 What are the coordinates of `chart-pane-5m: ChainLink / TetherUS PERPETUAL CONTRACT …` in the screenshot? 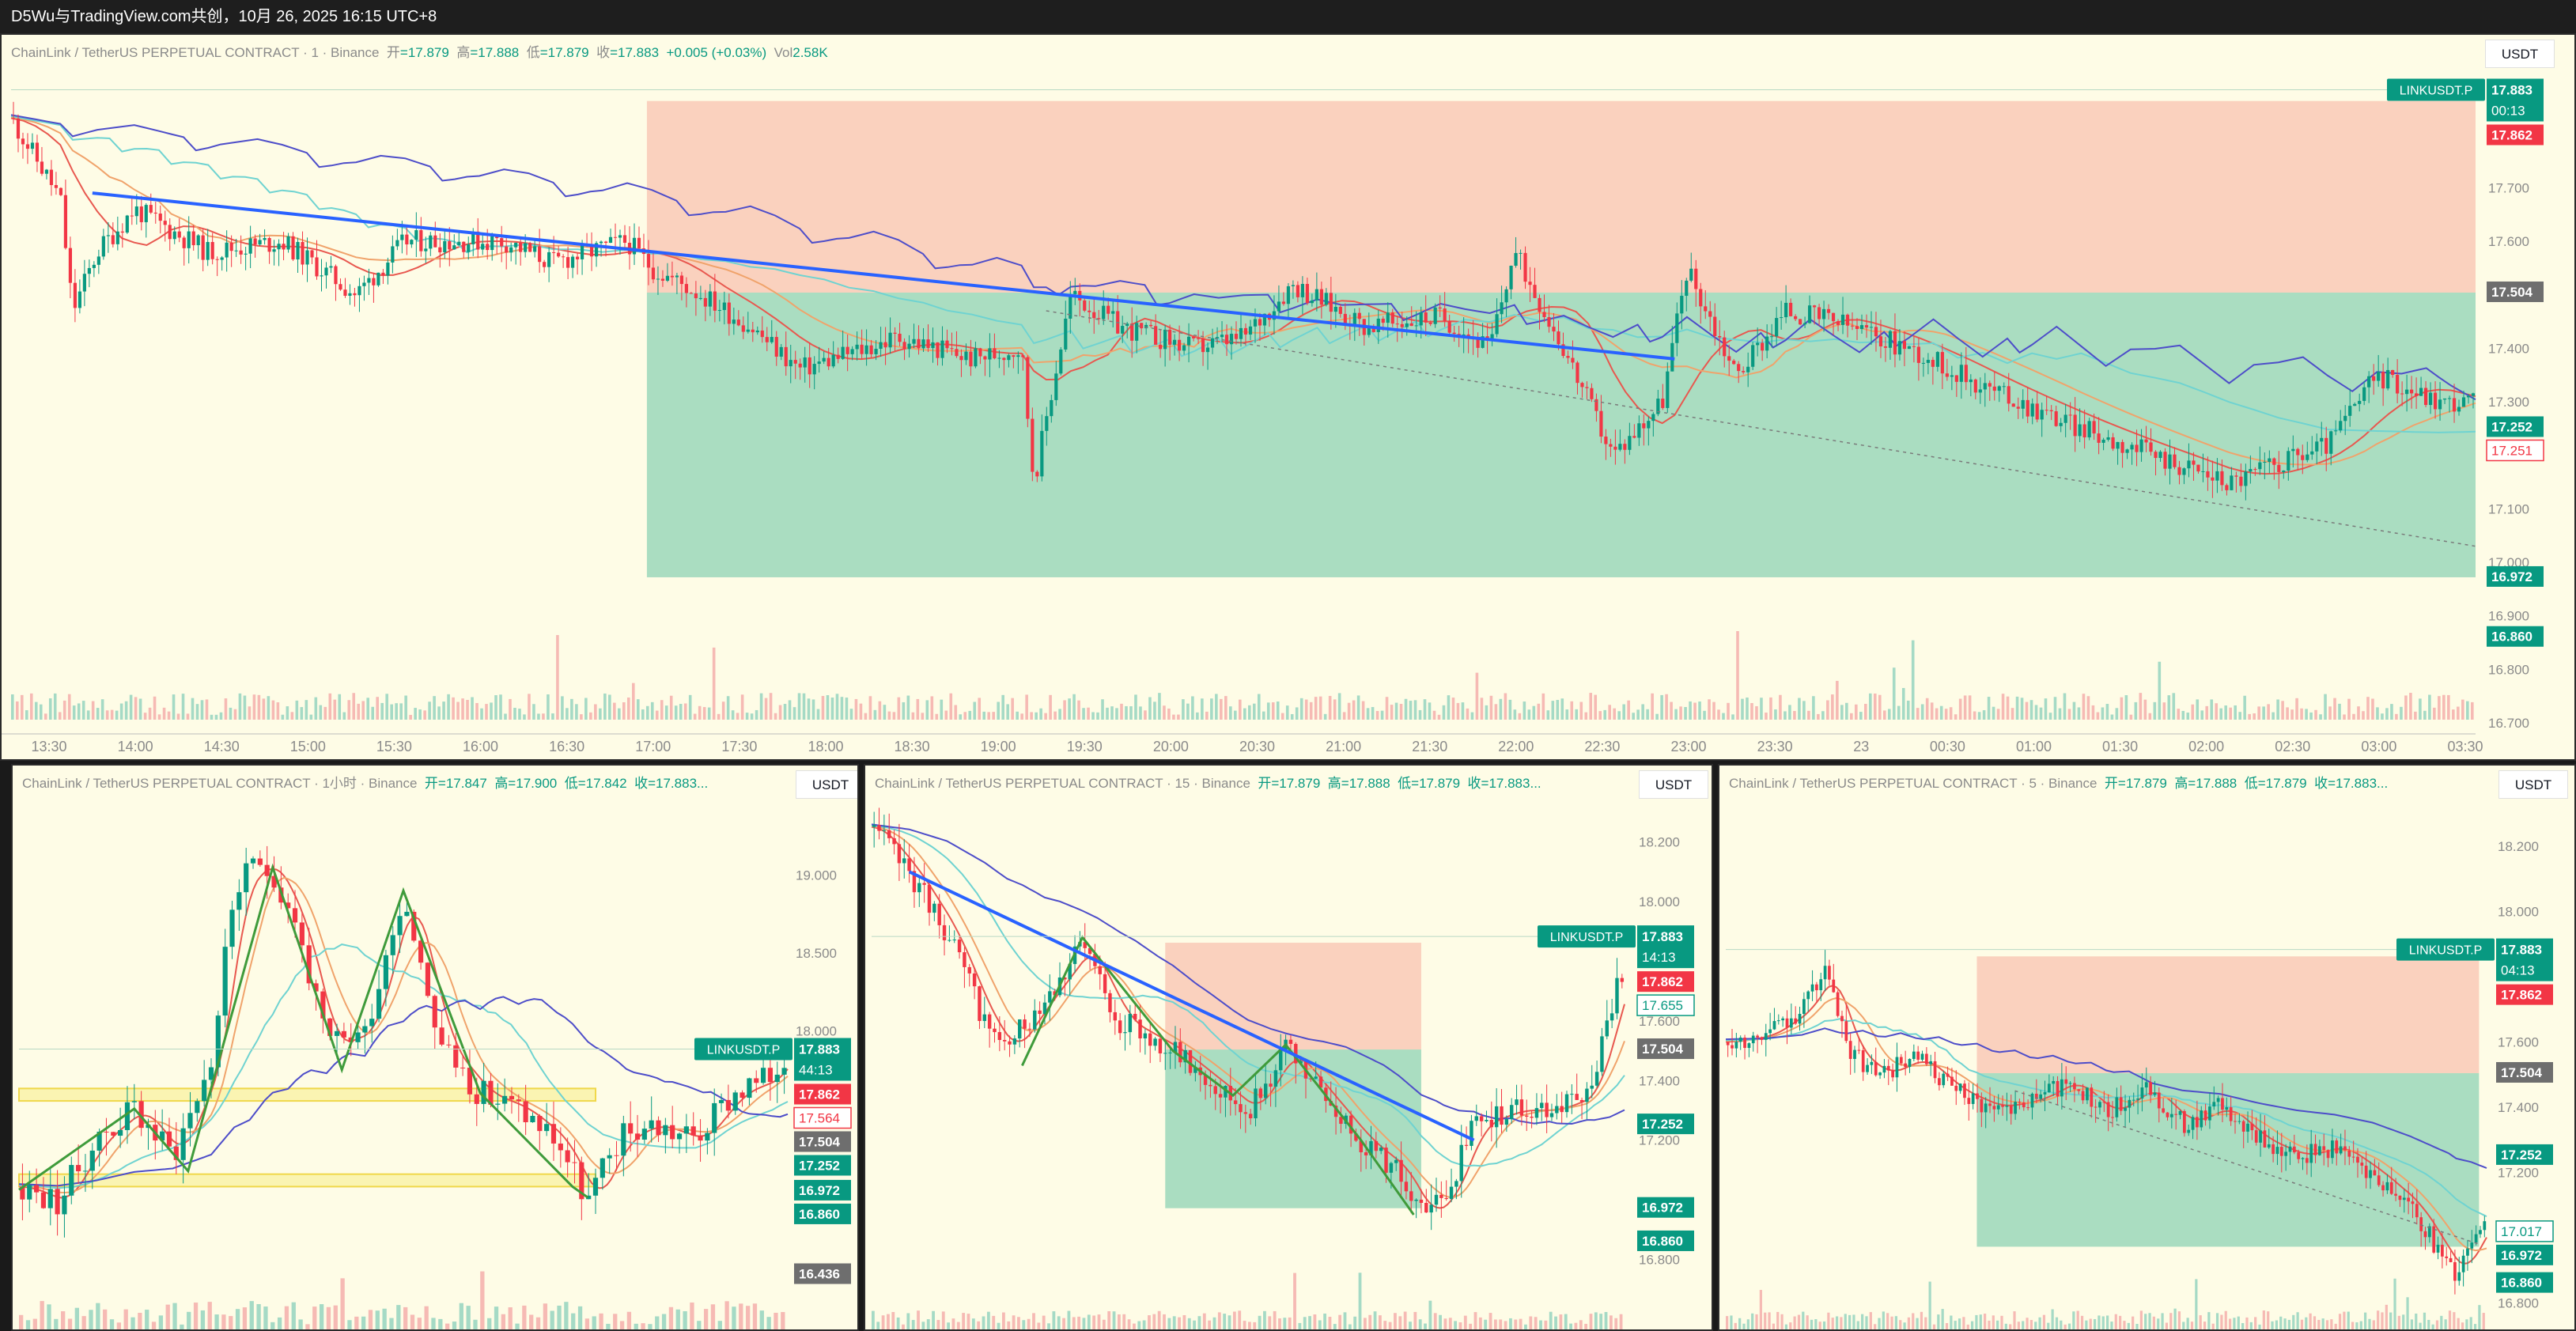 It's located at (2147, 1047).